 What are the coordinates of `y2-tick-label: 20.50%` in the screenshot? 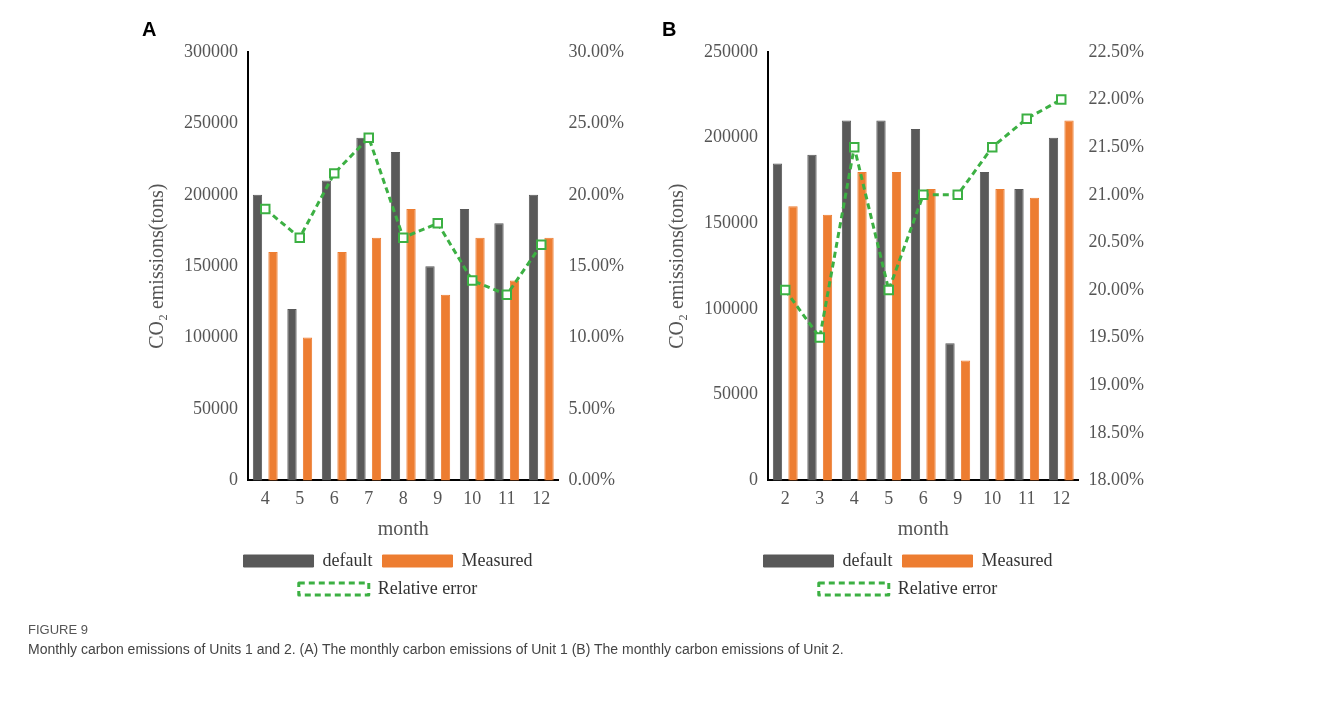 It's located at (1116, 241).